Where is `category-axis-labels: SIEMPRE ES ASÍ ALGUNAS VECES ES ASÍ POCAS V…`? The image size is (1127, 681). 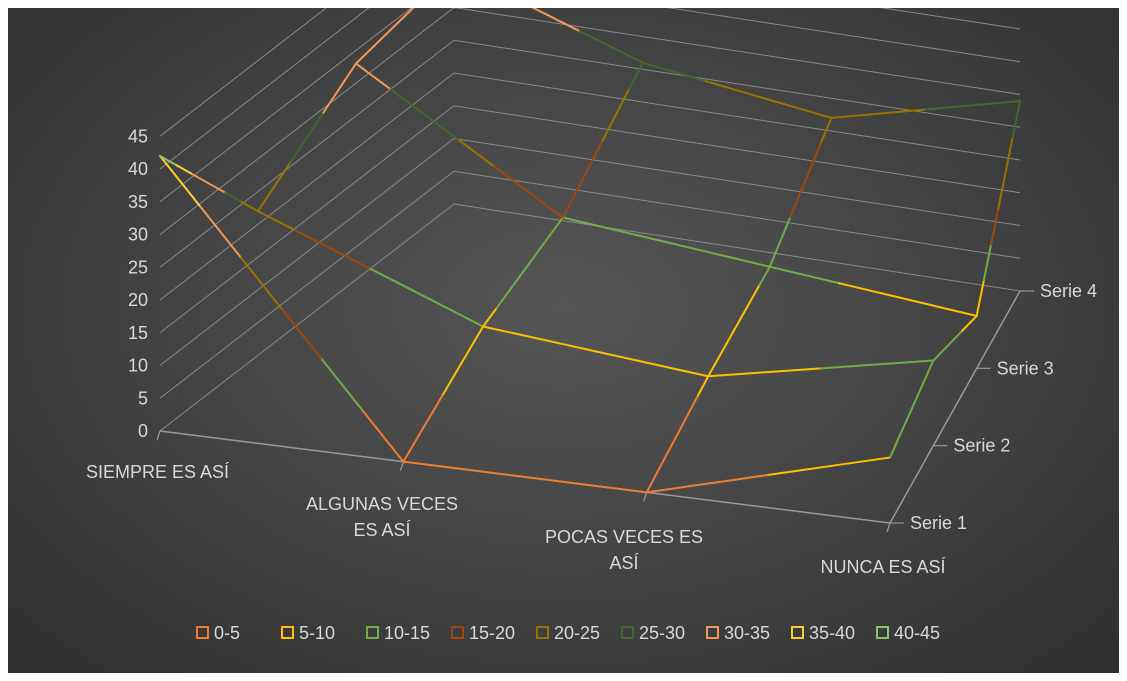
category-axis-labels: SIEMPRE ES ASÍ ALGUNAS VECES ES ASÍ POCAS V… is located at coordinates (516, 519).